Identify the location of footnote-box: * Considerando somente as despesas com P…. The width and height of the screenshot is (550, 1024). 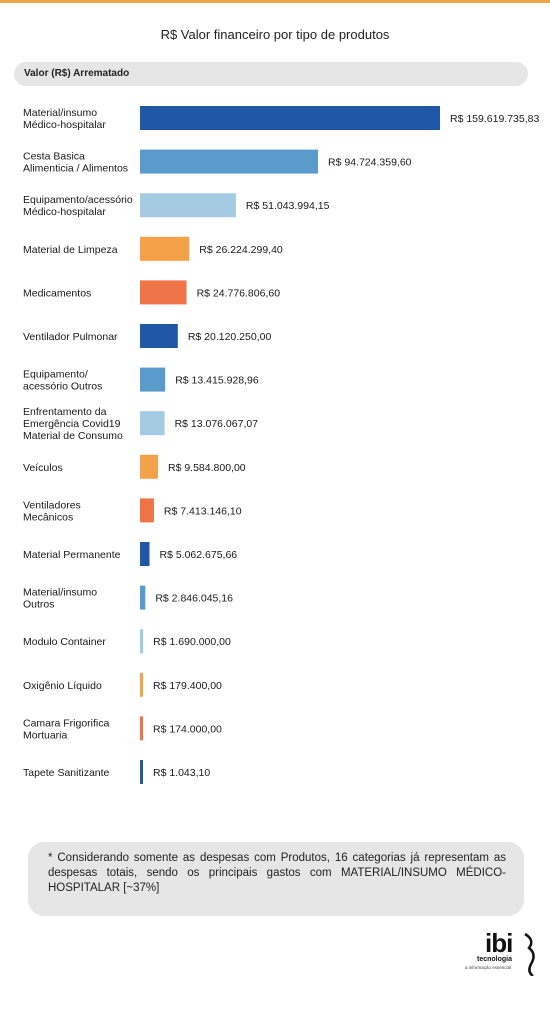
(276, 879).